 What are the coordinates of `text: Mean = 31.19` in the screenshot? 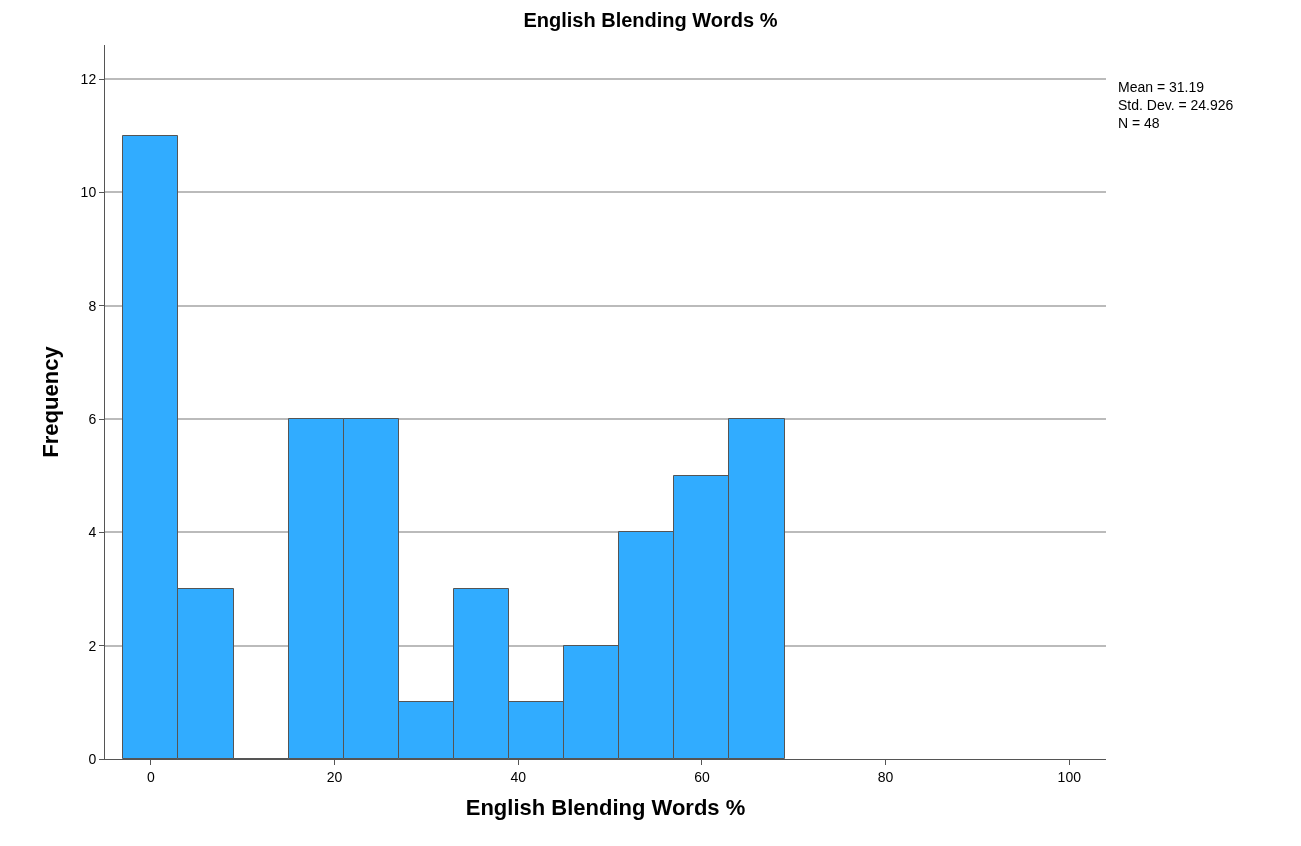 It's located at (1161, 87).